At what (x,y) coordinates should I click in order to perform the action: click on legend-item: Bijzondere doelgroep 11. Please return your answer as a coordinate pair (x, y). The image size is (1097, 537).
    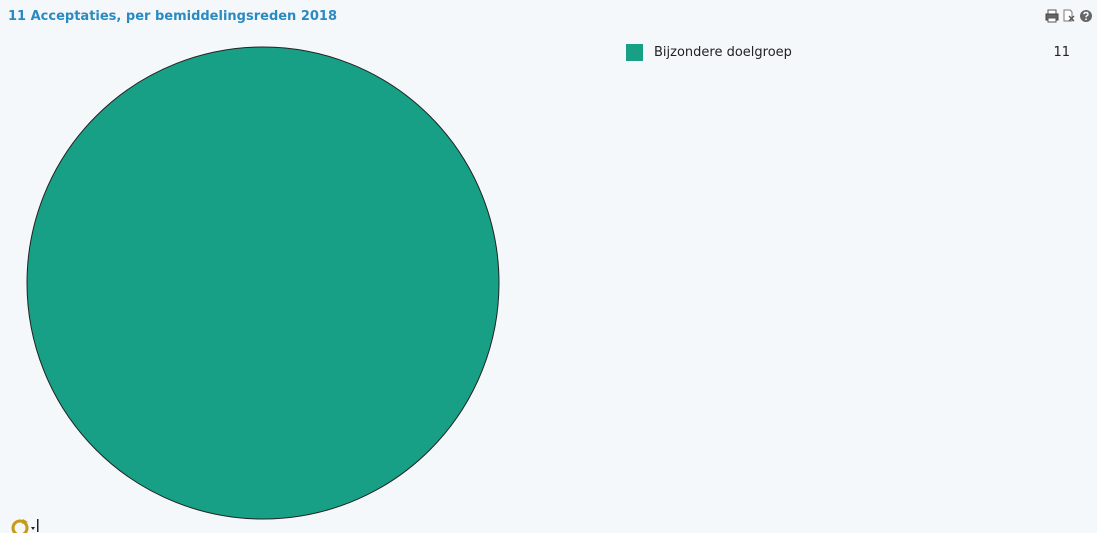
    Looking at the image, I should click on (851, 54).